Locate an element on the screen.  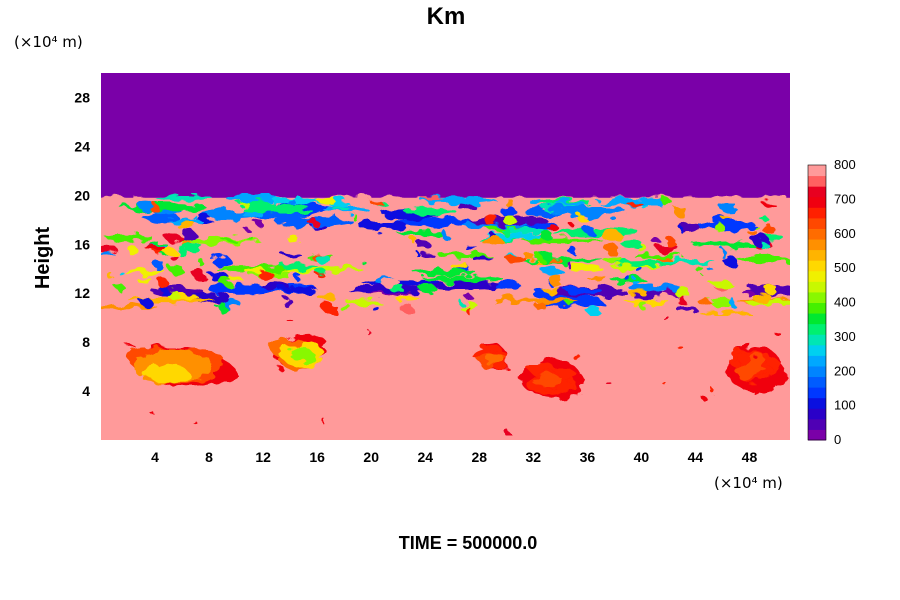
x-tick-label: 28 is located at coordinates (479, 457).